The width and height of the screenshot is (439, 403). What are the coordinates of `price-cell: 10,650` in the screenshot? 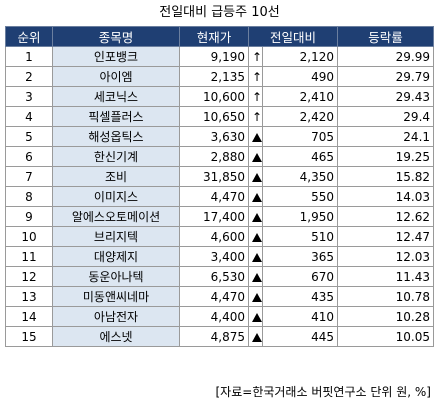 It's located at (214, 116).